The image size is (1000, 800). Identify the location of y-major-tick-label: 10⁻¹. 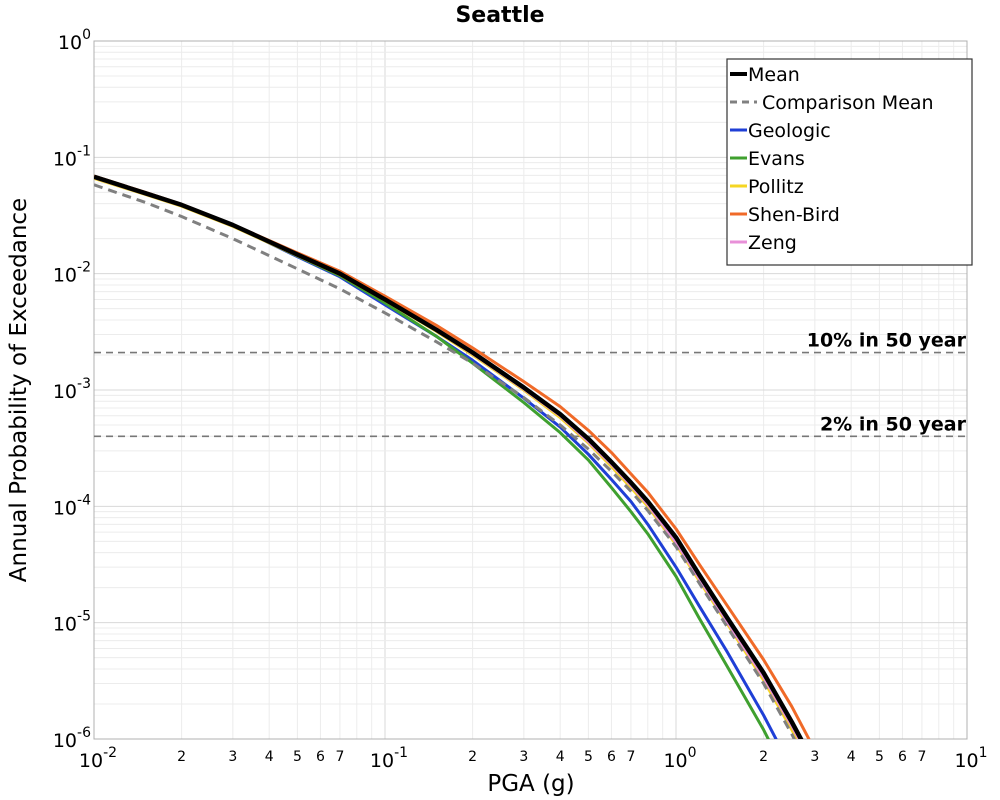
(72, 156).